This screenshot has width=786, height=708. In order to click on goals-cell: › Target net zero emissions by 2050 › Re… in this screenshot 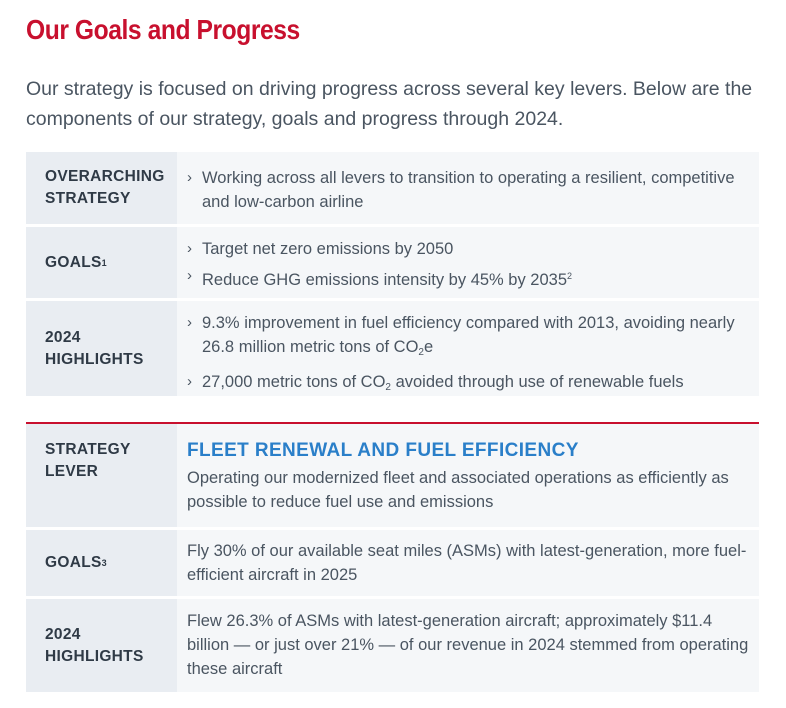, I will do `click(468, 262)`.